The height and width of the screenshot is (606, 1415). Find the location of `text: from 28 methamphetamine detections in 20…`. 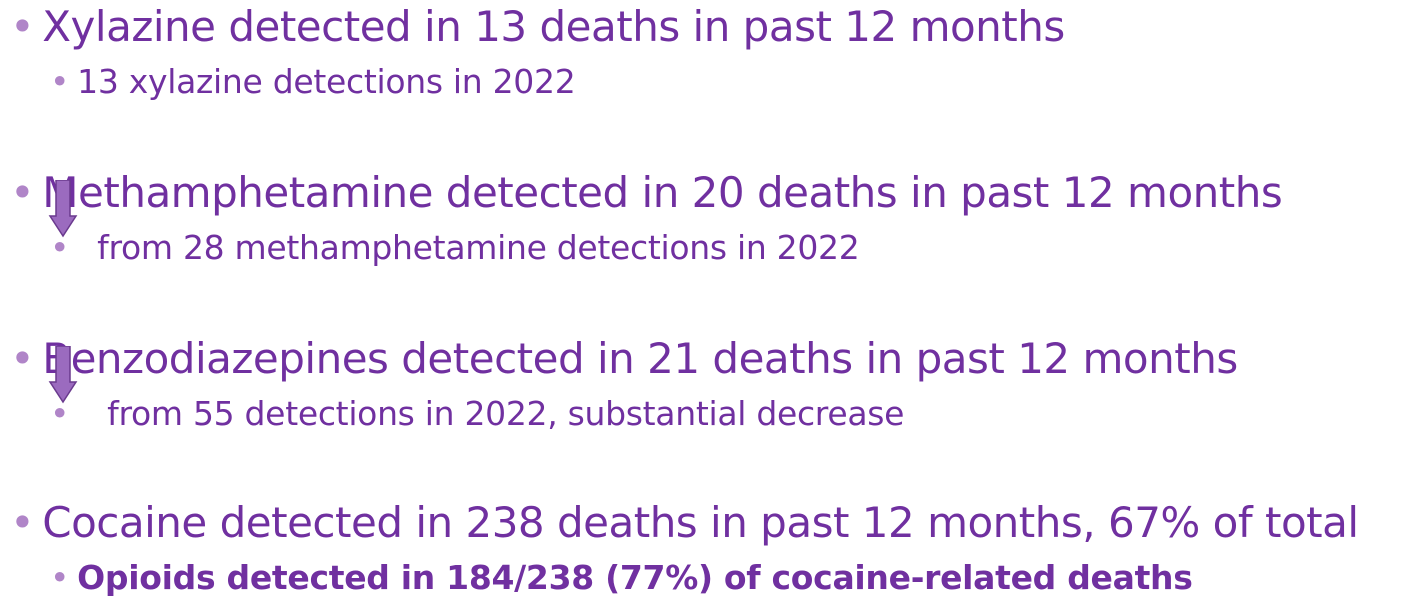

text: from 28 methamphetamine detections in 20… is located at coordinates (478, 247).